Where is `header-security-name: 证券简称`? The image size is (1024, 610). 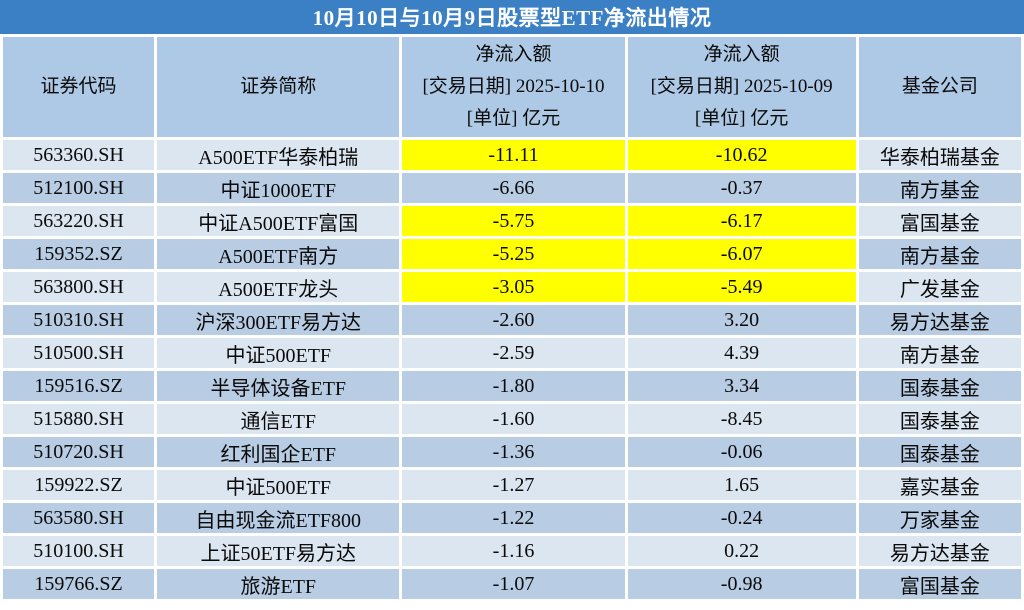
header-security-name: 证券简称 is located at coordinates (278, 87).